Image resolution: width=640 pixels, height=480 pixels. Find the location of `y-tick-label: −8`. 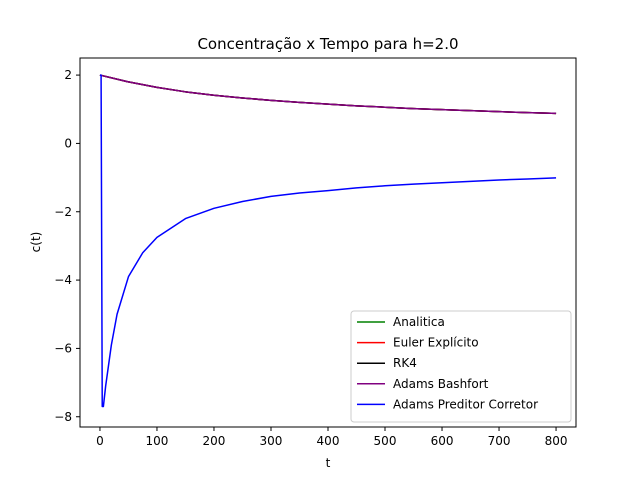

y-tick-label: −8 is located at coordinates (63, 417).